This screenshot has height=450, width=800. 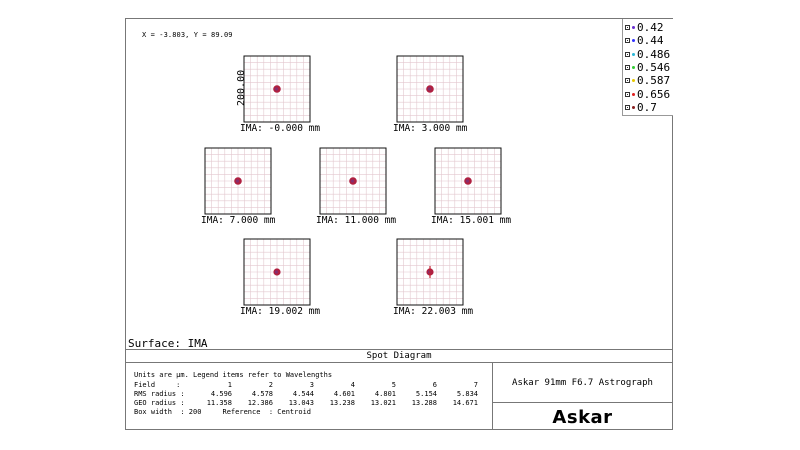 What do you see at coordinates (280, 128) in the screenshot?
I see `field-label: IMA: -0.000 mm` at bounding box center [280, 128].